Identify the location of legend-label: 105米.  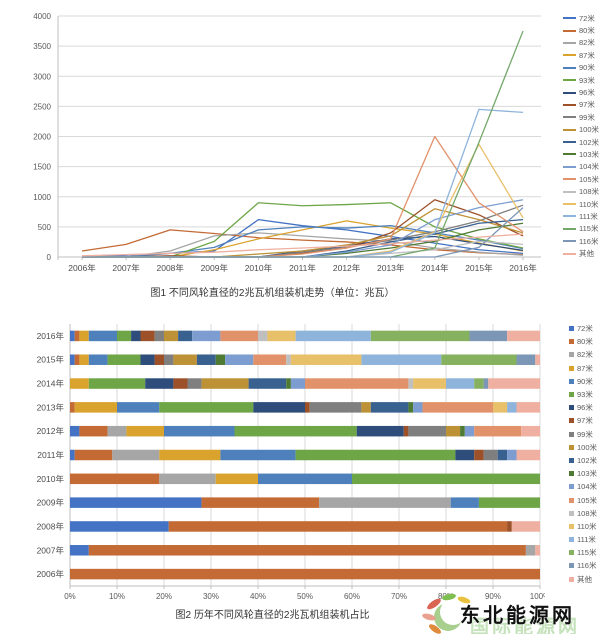
(588, 179).